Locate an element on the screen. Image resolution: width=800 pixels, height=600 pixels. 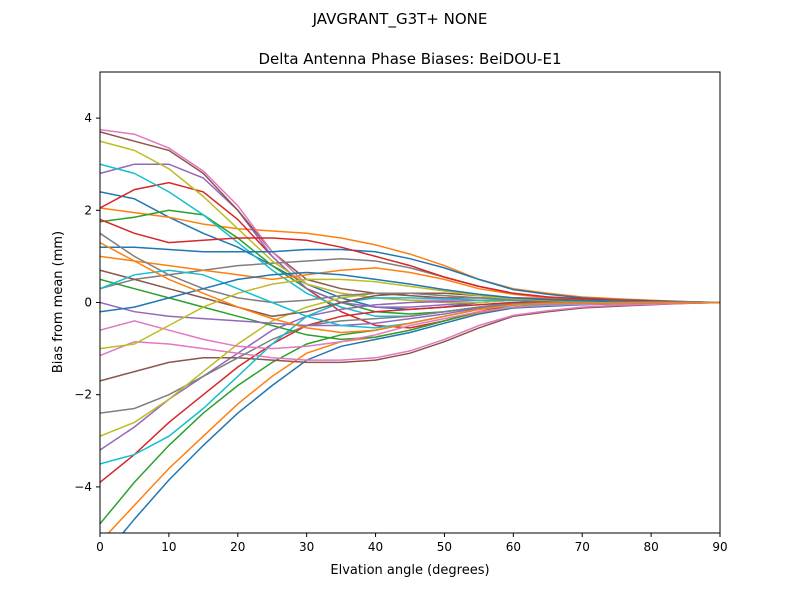
chart-title: Delta Antenna Phase Biases: BeiDOU-E1 is located at coordinates (410, 59).